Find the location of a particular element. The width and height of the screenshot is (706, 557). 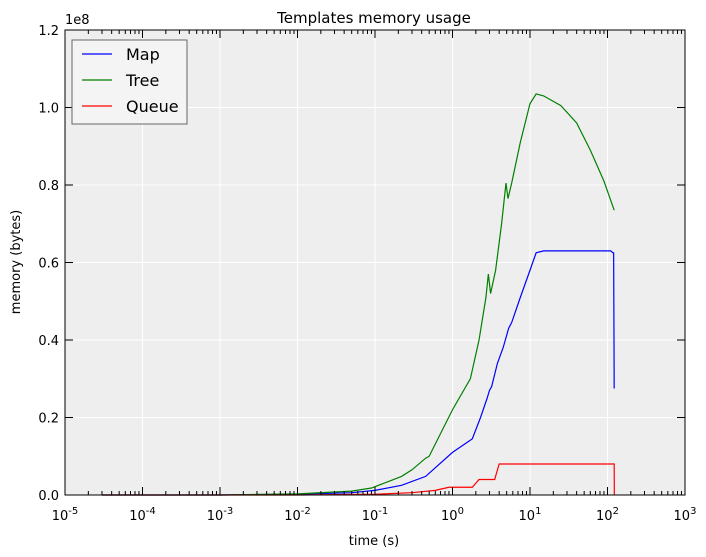

x-tick-label: 10⁻¹ is located at coordinates (375, 515).